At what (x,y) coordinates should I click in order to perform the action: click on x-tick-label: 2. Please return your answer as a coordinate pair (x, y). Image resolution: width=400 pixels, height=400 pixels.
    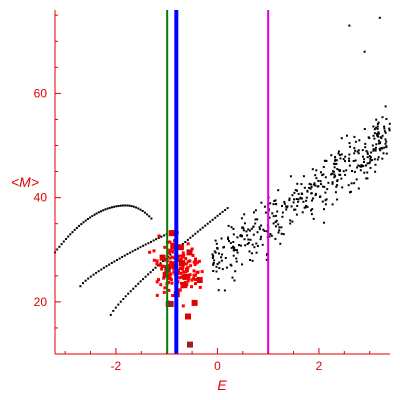
    Looking at the image, I should click on (319, 366).